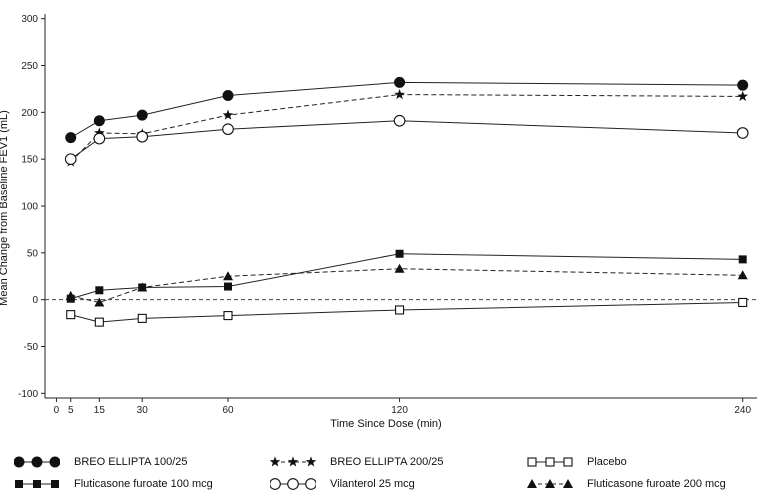  Describe the element at coordinates (29, 113) in the screenshot. I see `y-tick-label: 200` at that location.